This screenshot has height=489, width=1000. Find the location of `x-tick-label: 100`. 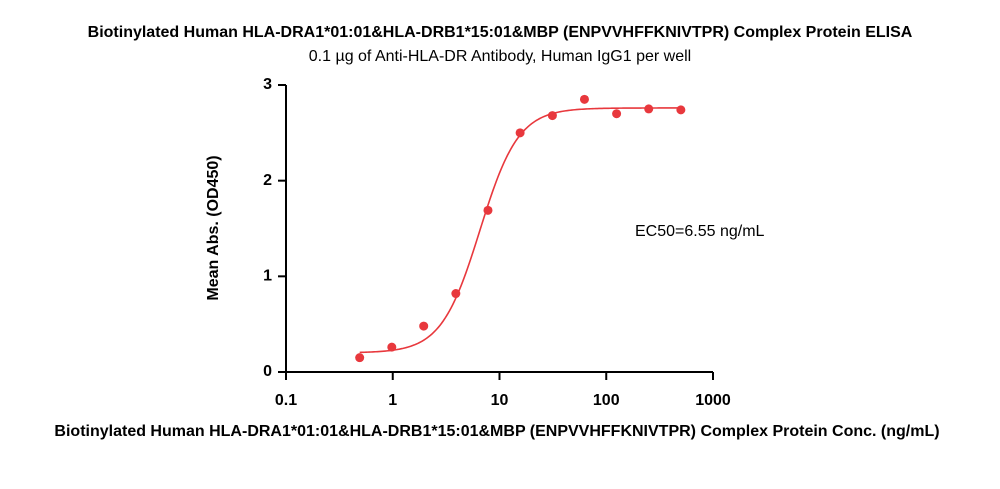

x-tick-label: 100 is located at coordinates (606, 400).